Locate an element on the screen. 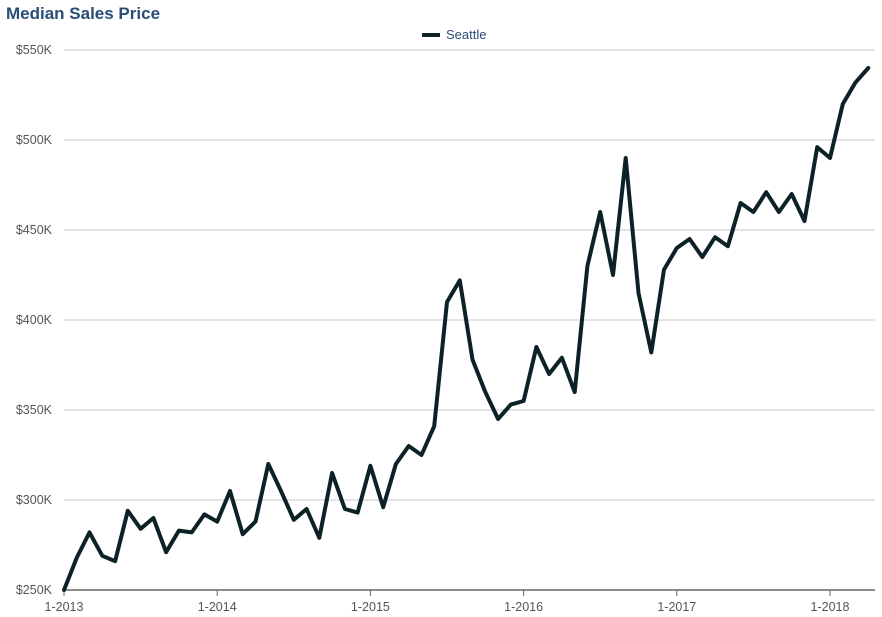 This screenshot has width=882, height=617. x-axis: 1-2013 1-2014 1-2015 1-2016 1-2017 1-2018 is located at coordinates (460, 601).